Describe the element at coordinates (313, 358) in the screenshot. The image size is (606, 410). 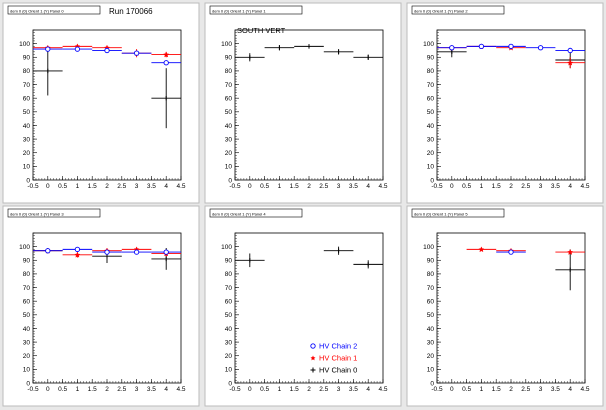
I see `legend-star-icon` at that location.